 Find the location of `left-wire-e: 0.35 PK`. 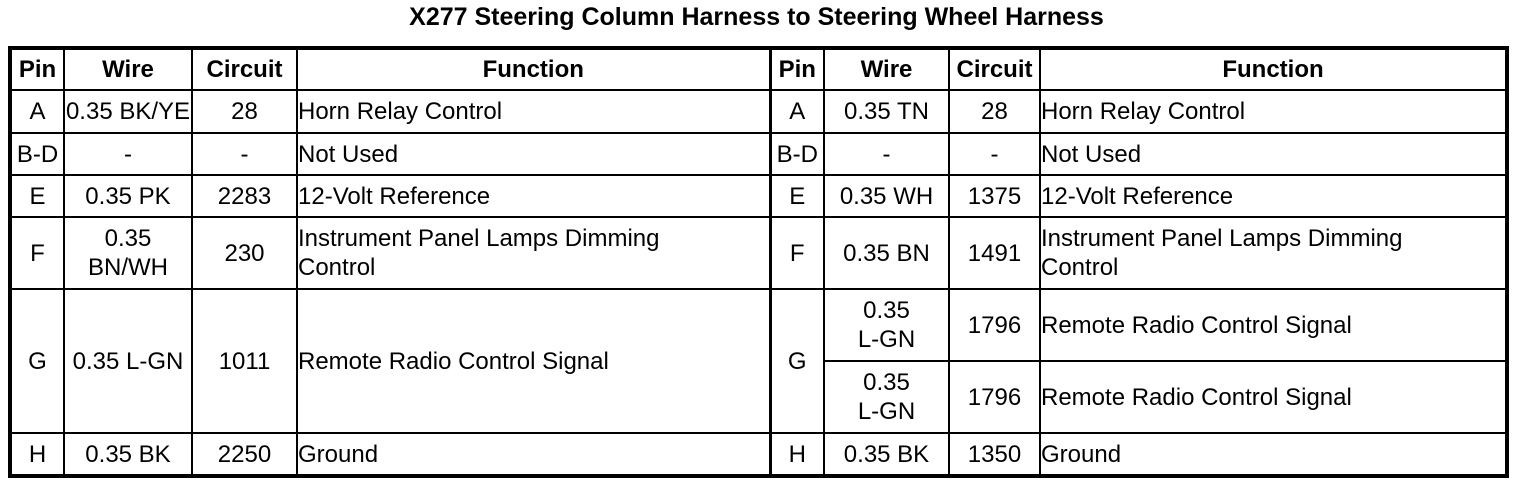

left-wire-e: 0.35 PK is located at coordinates (128, 196).